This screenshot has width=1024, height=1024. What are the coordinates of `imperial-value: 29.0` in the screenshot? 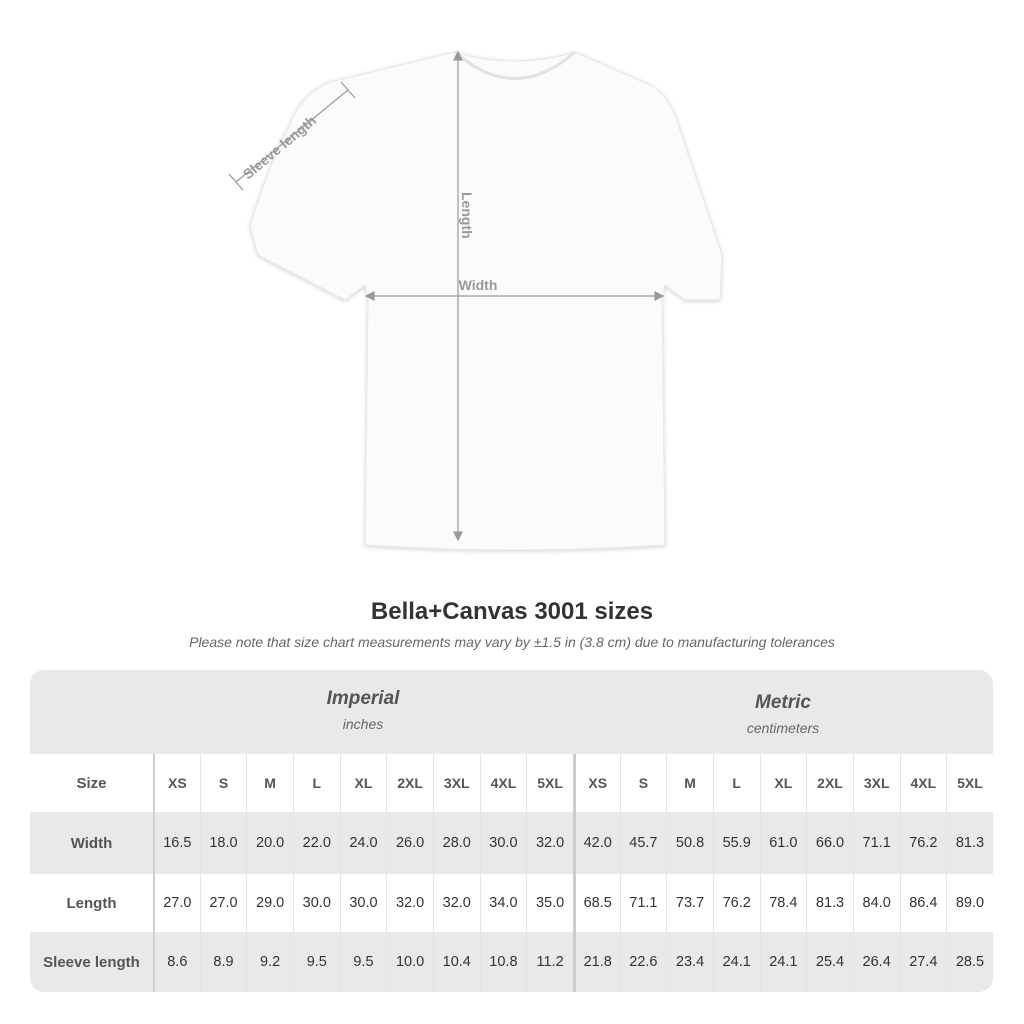 It's located at (269, 903).